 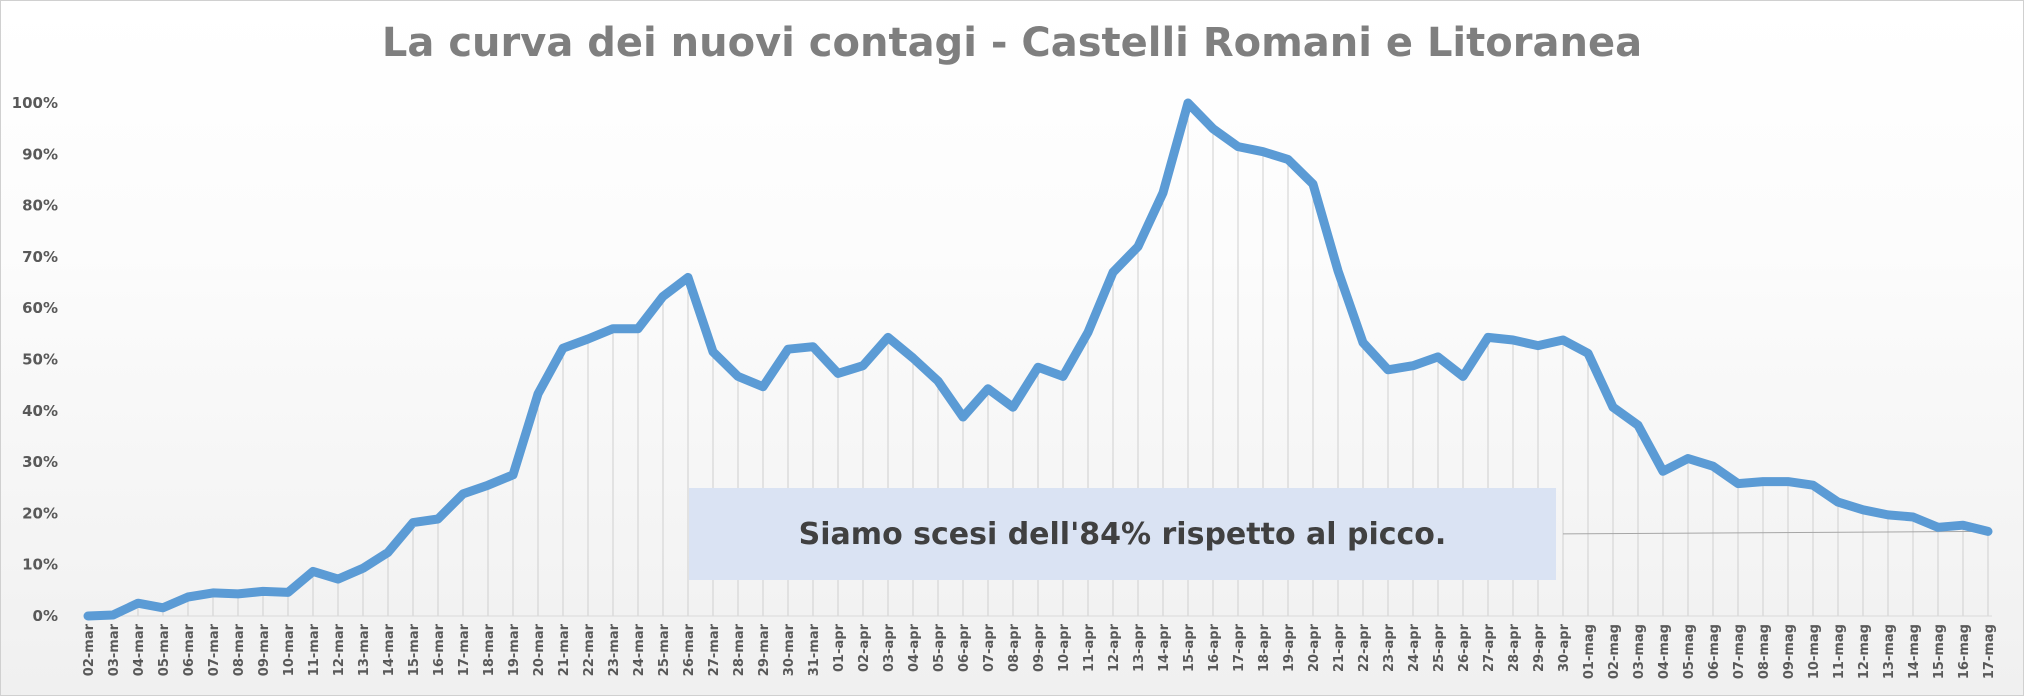 I want to click on x-tick-label: 27-mar, so click(x=714, y=649).